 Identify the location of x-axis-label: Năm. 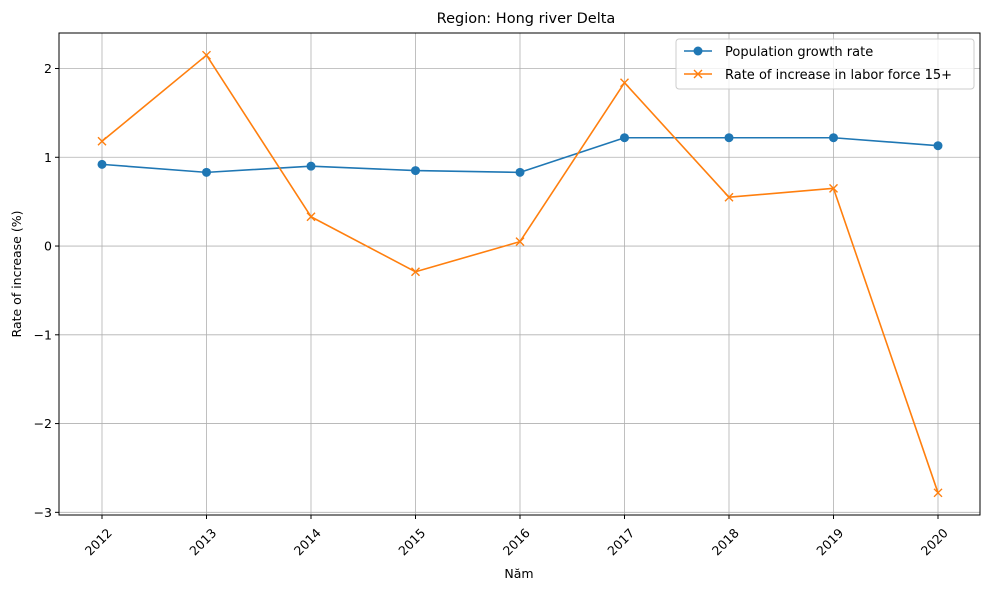
(518, 573).